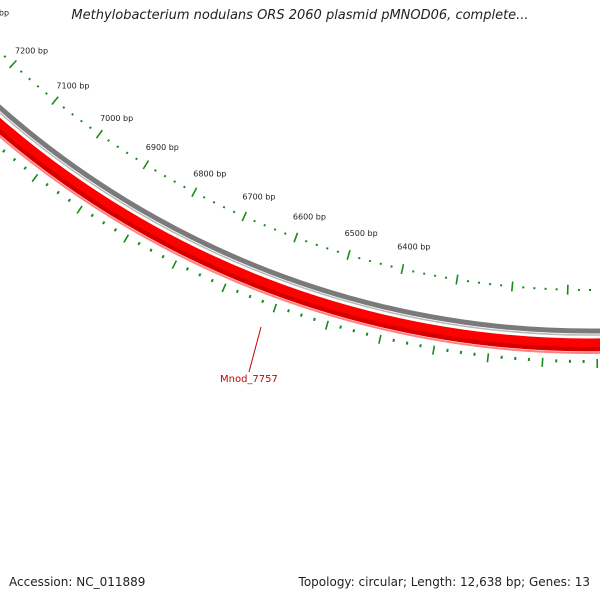 This screenshot has width=600, height=600. I want to click on scale-label: 6400 bp, so click(413, 246).